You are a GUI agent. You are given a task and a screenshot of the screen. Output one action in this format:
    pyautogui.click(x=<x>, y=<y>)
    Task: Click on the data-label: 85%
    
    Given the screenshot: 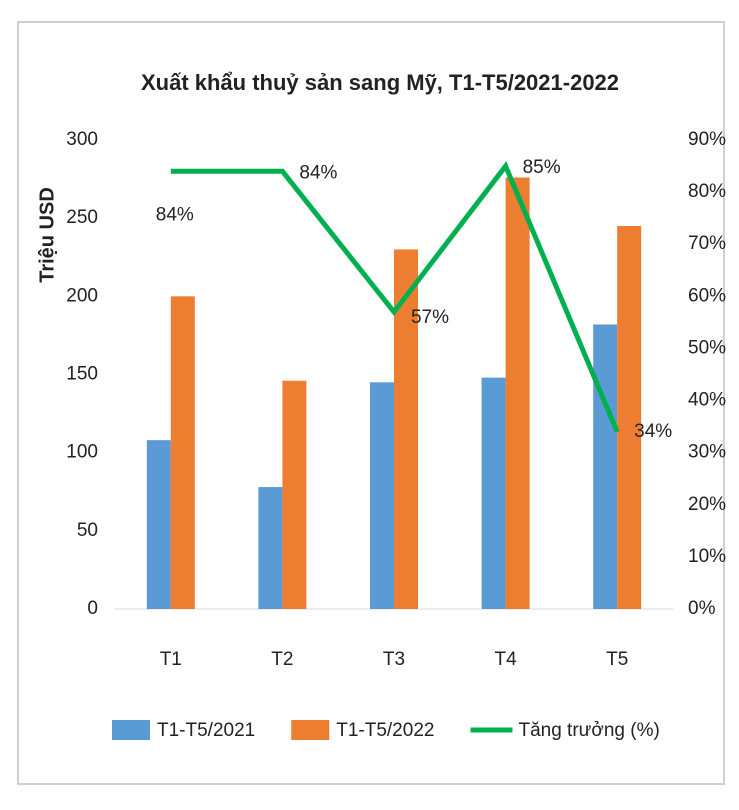 What is the action you would take?
    pyautogui.click(x=542, y=167)
    